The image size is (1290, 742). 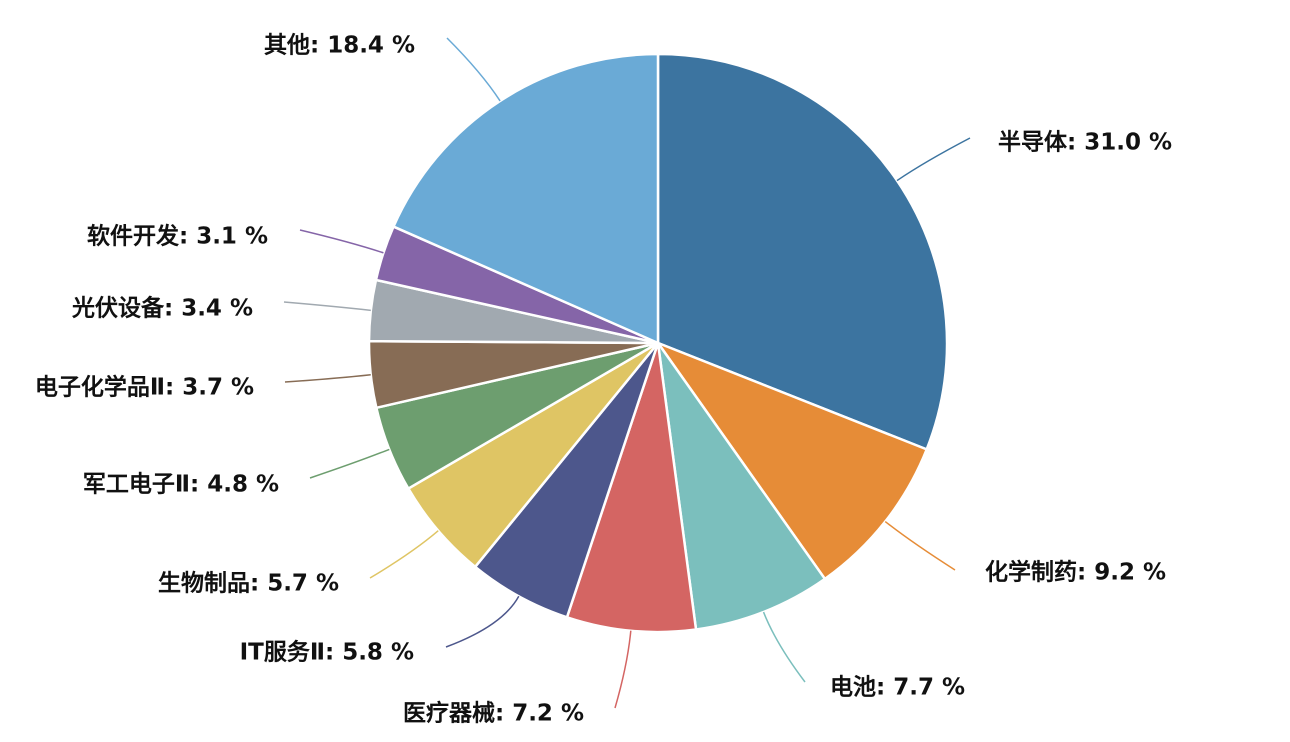 I want to click on slice-5-leader-line, so click(x=482, y=621).